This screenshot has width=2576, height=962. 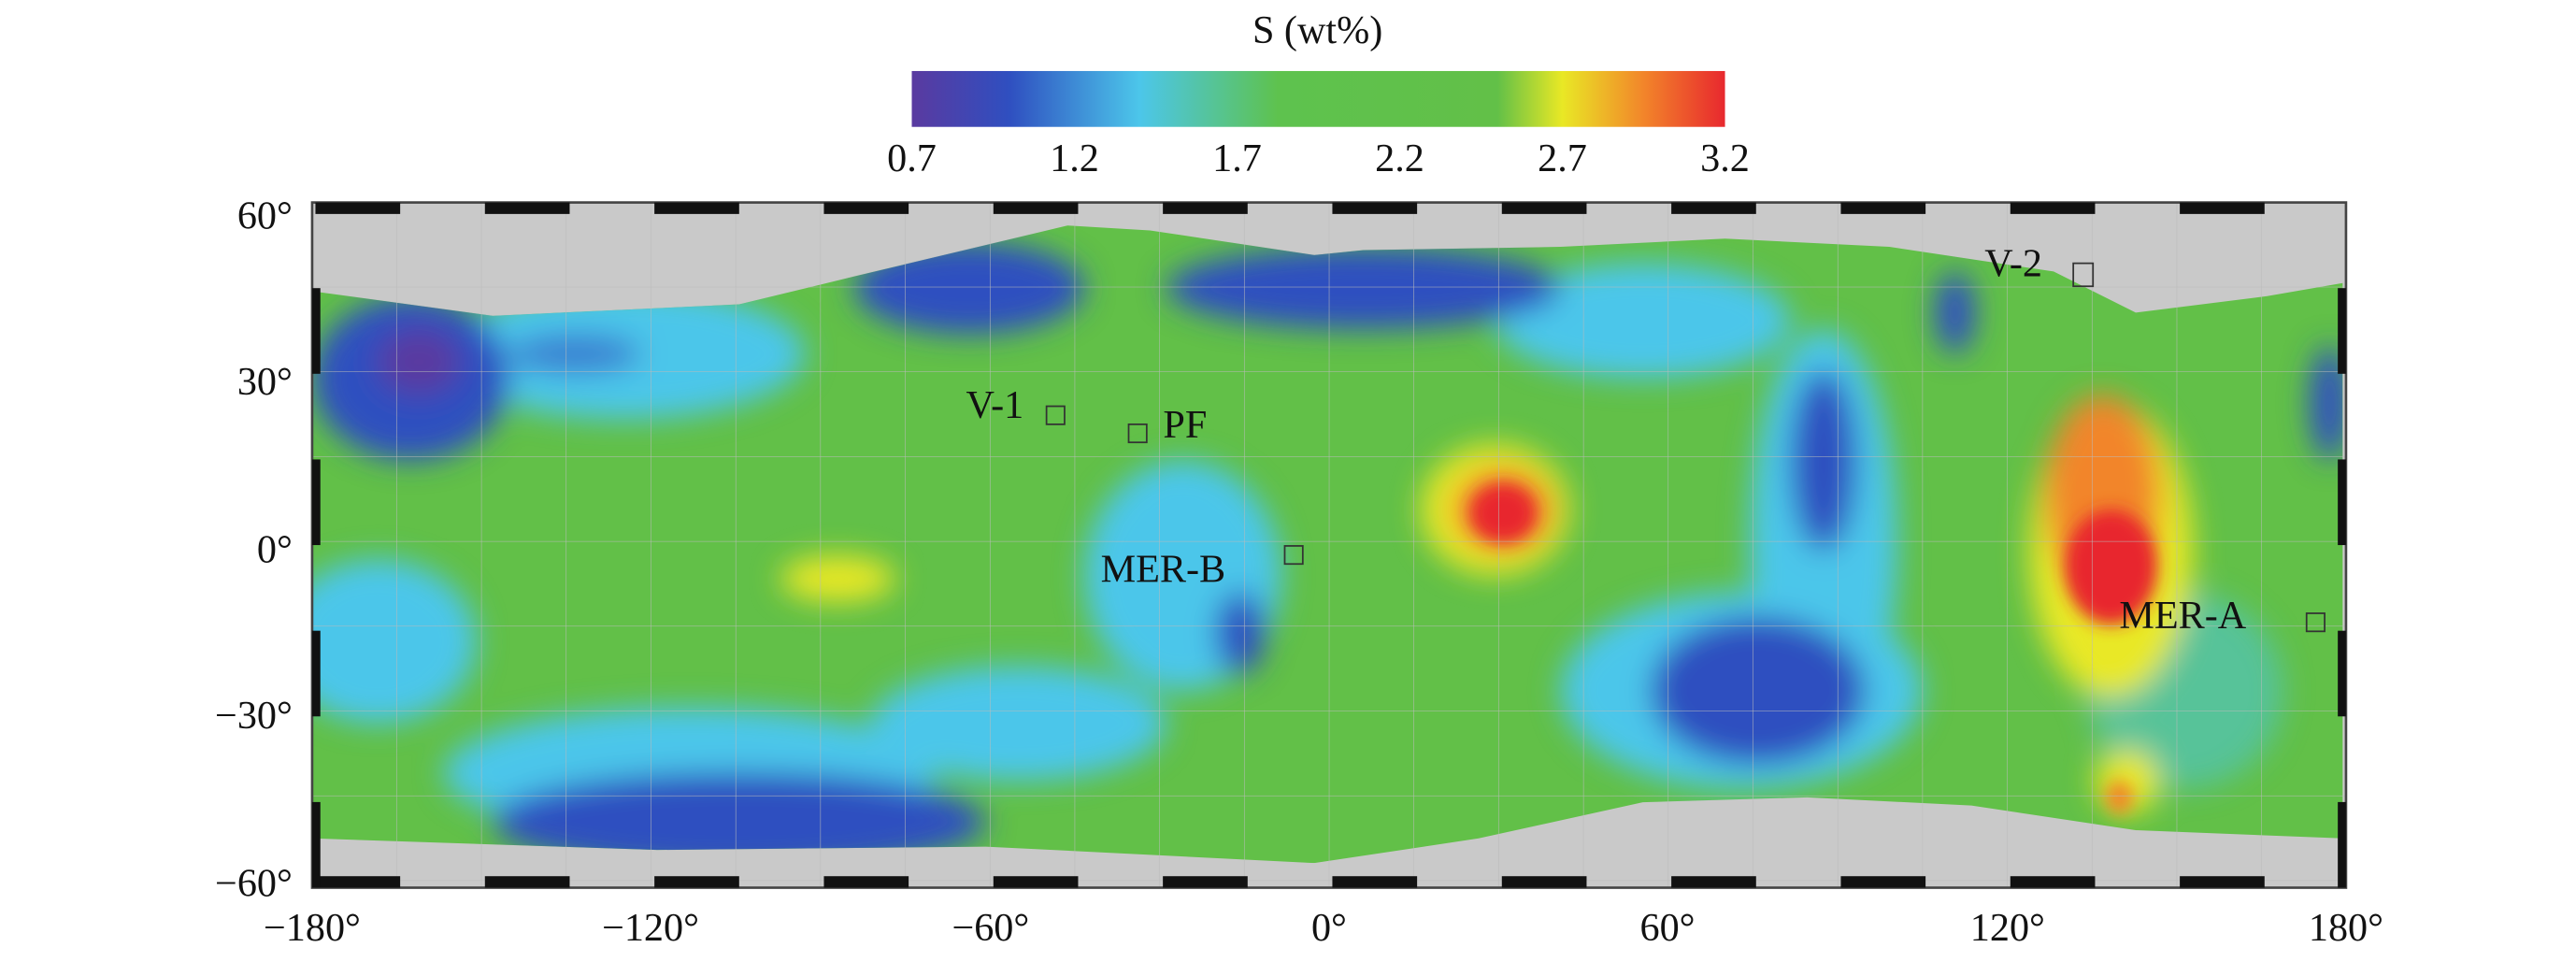 I want to click on site-marker-v2, so click(x=2083, y=275).